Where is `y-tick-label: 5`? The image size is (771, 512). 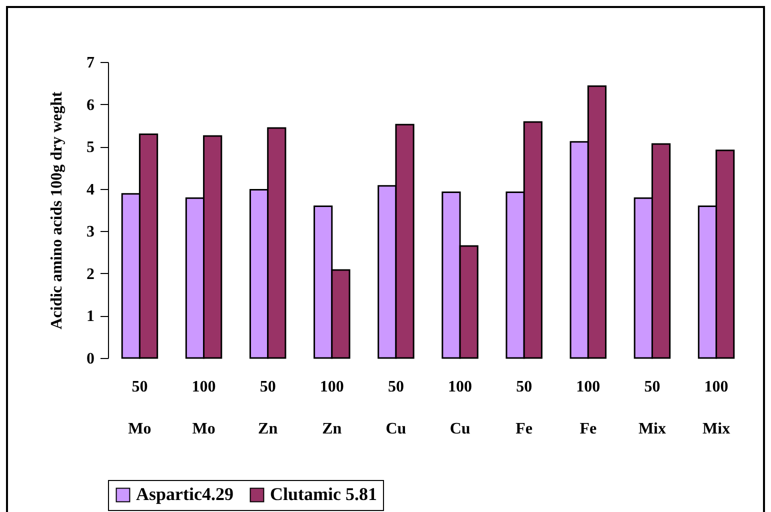
y-tick-label: 5 is located at coordinates (90, 147).